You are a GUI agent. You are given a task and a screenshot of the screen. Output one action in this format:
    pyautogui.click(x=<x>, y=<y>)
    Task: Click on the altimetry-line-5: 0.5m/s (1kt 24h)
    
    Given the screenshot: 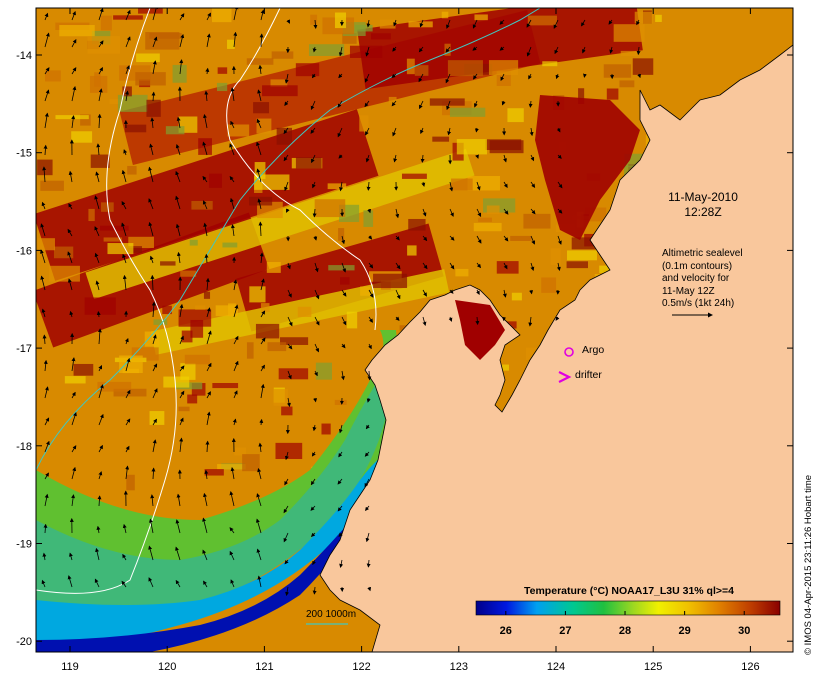 What is the action you would take?
    pyautogui.click(x=698, y=303)
    